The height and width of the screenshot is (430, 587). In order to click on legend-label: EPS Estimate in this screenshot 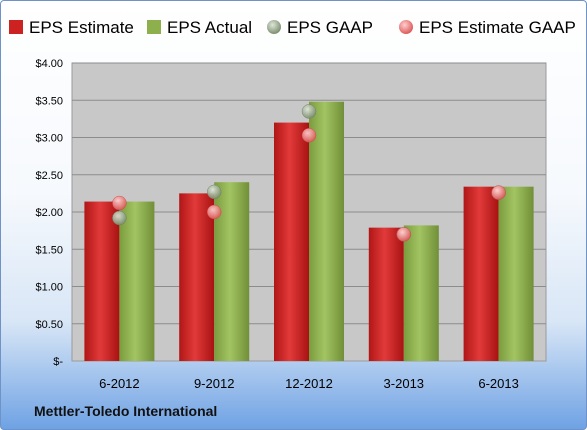, I will do `click(81, 27)`.